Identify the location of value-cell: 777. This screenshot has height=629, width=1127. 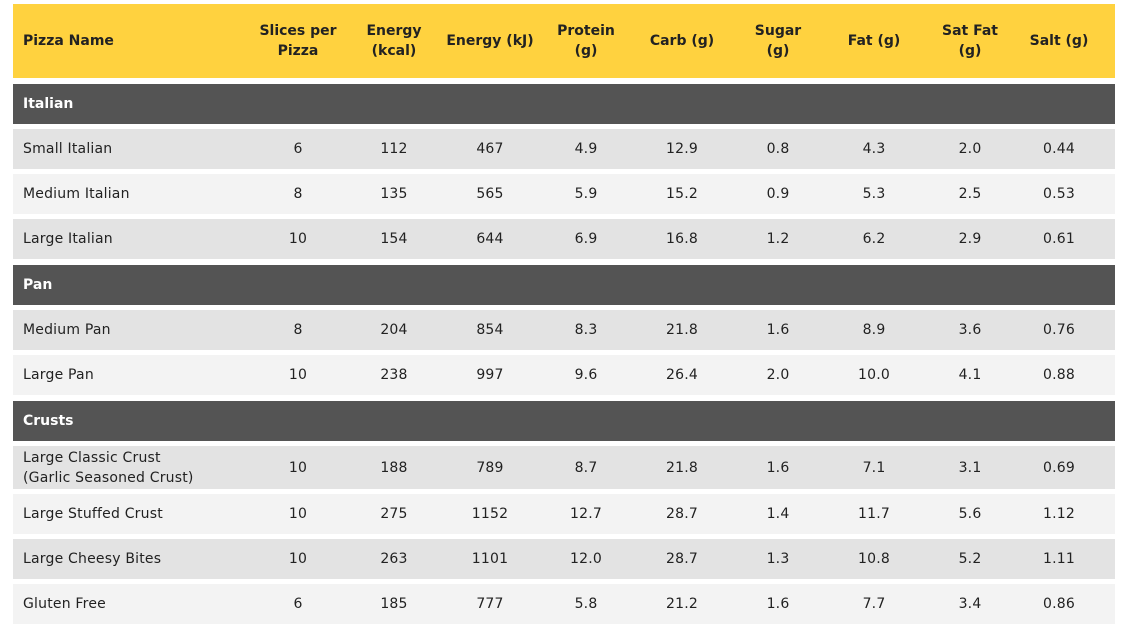
(490, 604).